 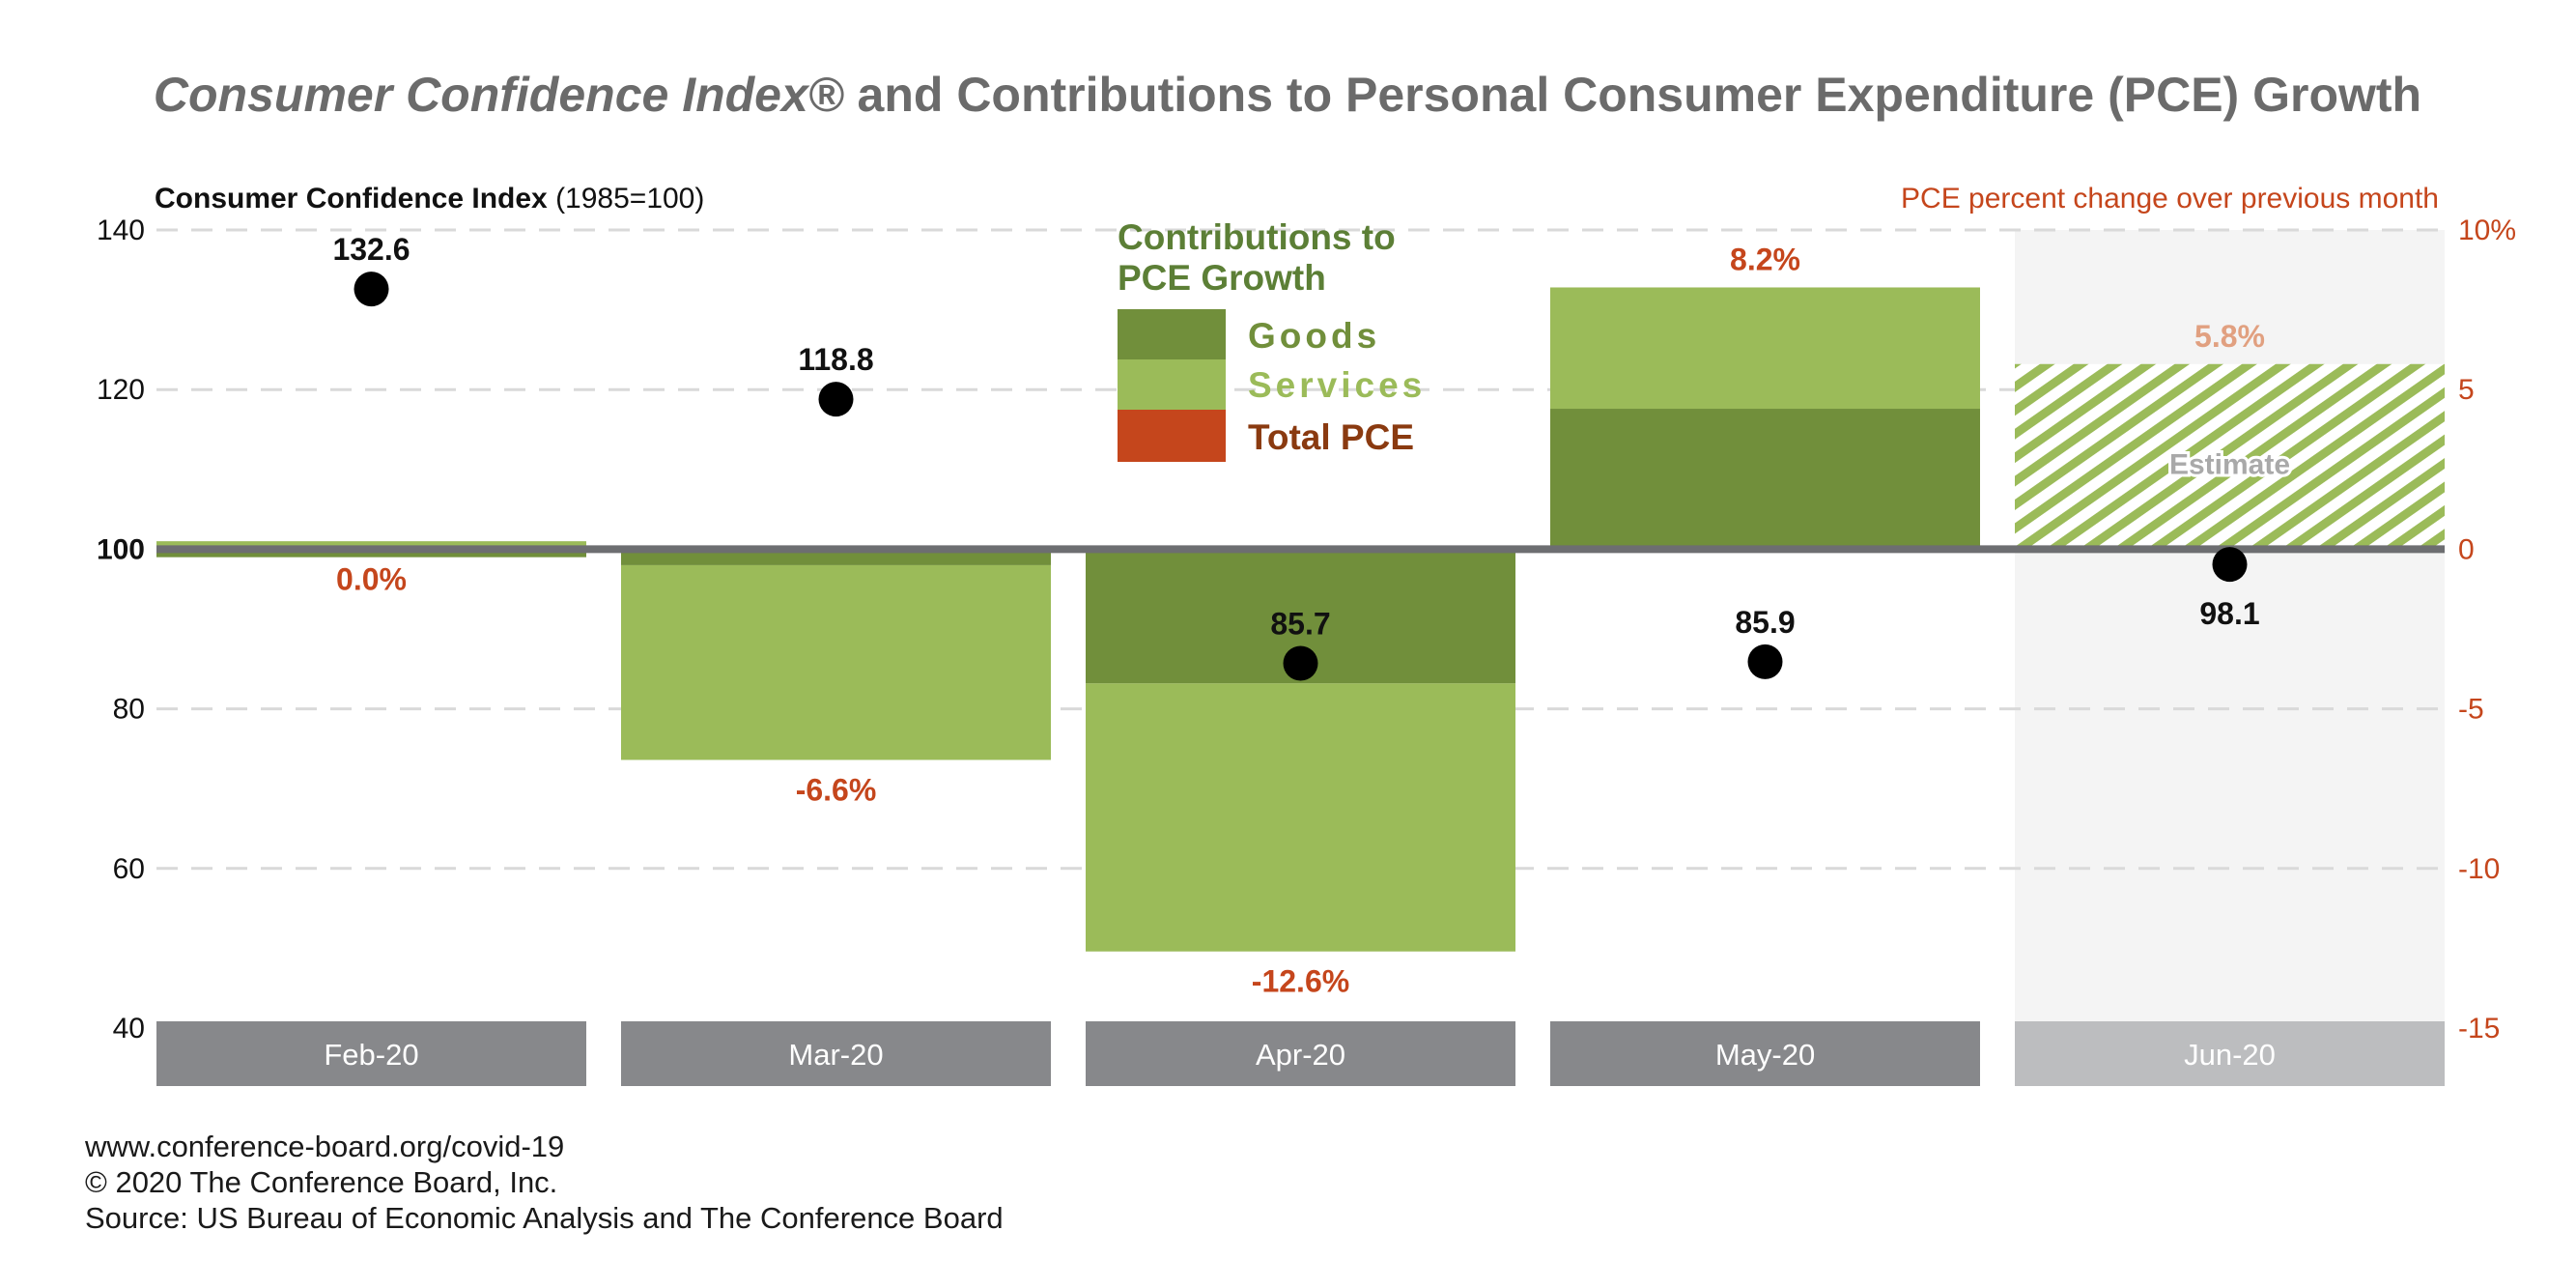 What do you see at coordinates (2479, 869) in the screenshot?
I see `right-tick-label: -10` at bounding box center [2479, 869].